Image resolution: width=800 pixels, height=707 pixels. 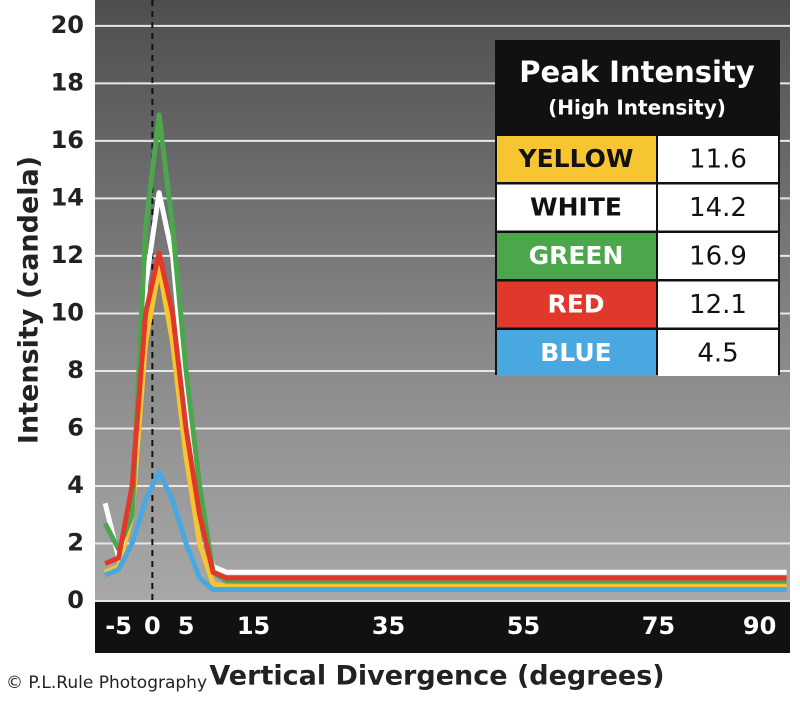 I want to click on table-value: 14.2, so click(x=718, y=208).